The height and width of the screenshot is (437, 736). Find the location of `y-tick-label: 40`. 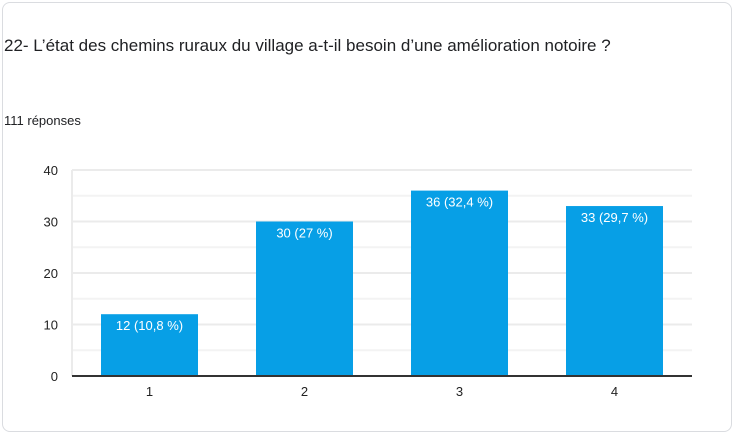

y-tick-label: 40 is located at coordinates (51, 170).